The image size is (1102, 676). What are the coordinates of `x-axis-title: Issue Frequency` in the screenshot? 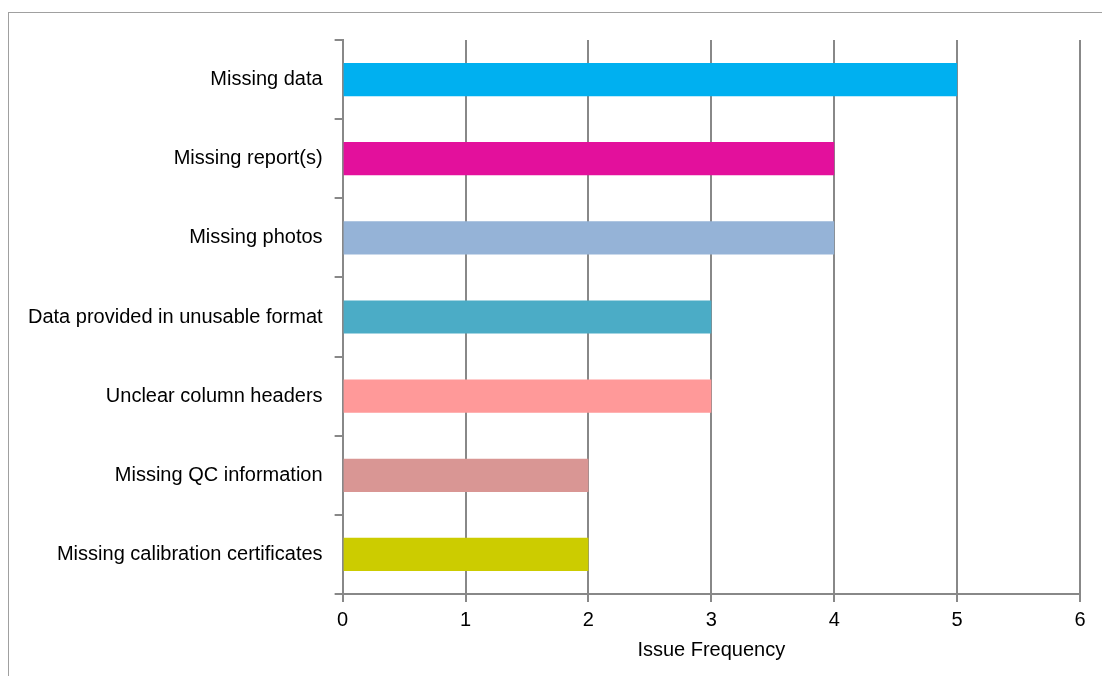 It's located at (711, 648).